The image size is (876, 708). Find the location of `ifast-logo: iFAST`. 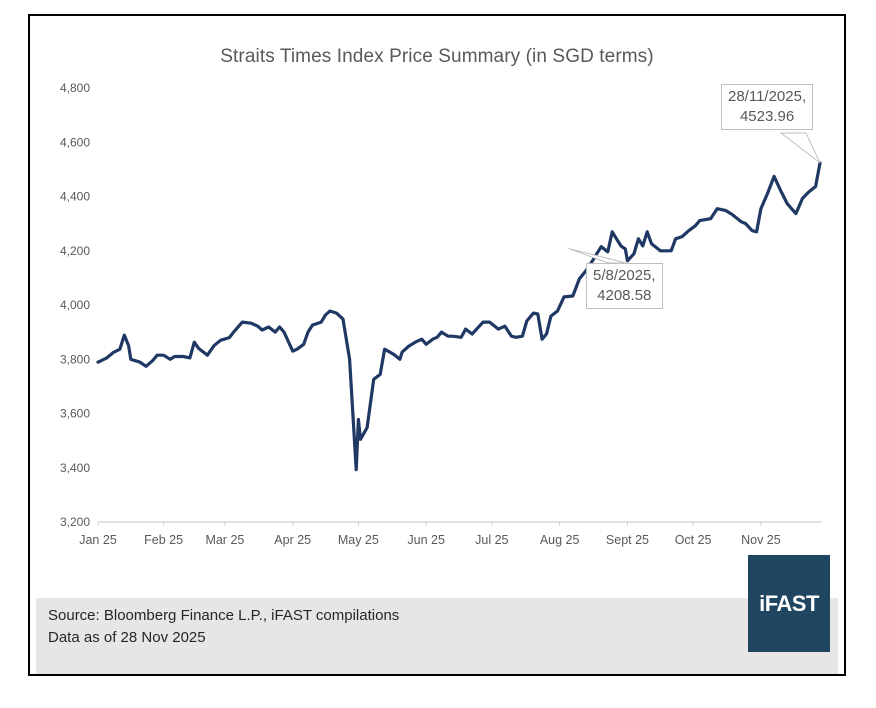

ifast-logo: iFAST is located at coordinates (789, 603).